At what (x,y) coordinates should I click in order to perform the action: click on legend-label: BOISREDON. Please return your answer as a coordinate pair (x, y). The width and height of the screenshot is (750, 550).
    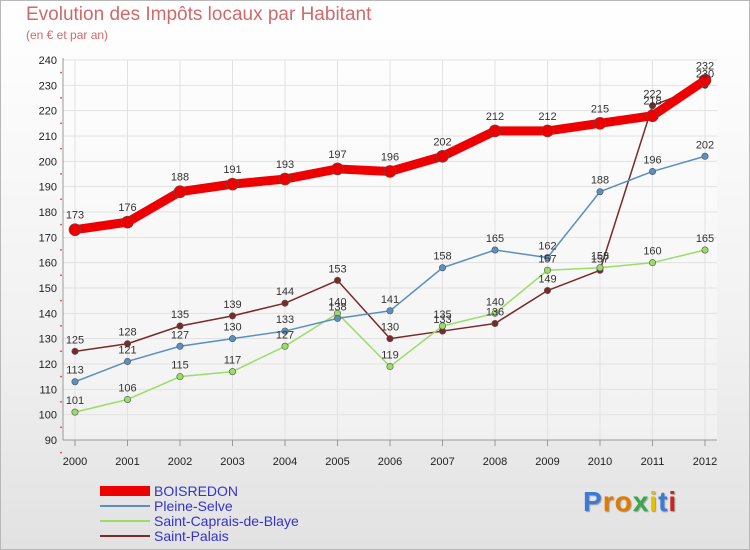
    Looking at the image, I should click on (196, 491).